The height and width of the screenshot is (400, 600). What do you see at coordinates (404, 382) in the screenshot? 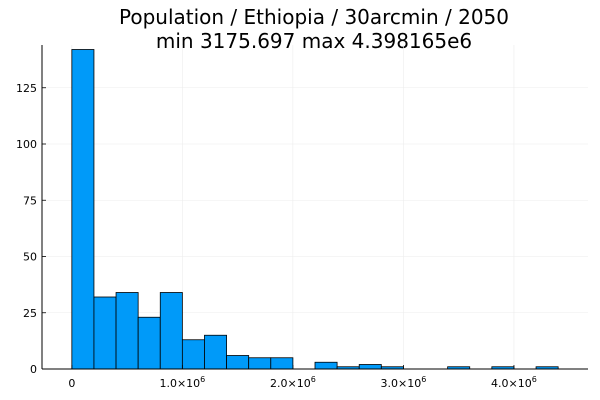
I see `x-tick-label-3: 3.0×10⁶` at bounding box center [404, 382].